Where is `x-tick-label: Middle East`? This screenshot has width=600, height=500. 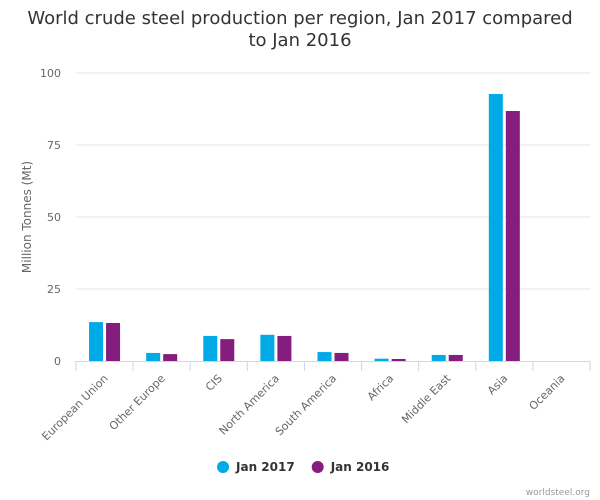 x-tick-label: Middle East is located at coordinates (426, 398).